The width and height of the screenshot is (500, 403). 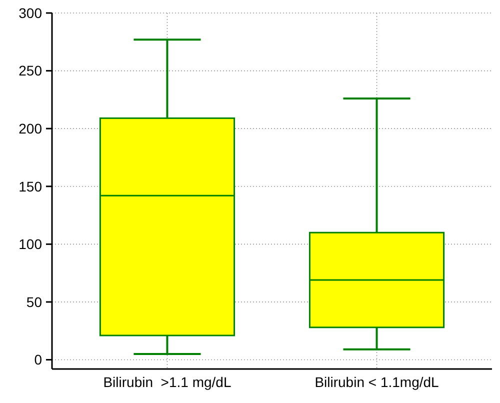 What do you see at coordinates (30, 244) in the screenshot?
I see `y-tick-label: 100` at bounding box center [30, 244].